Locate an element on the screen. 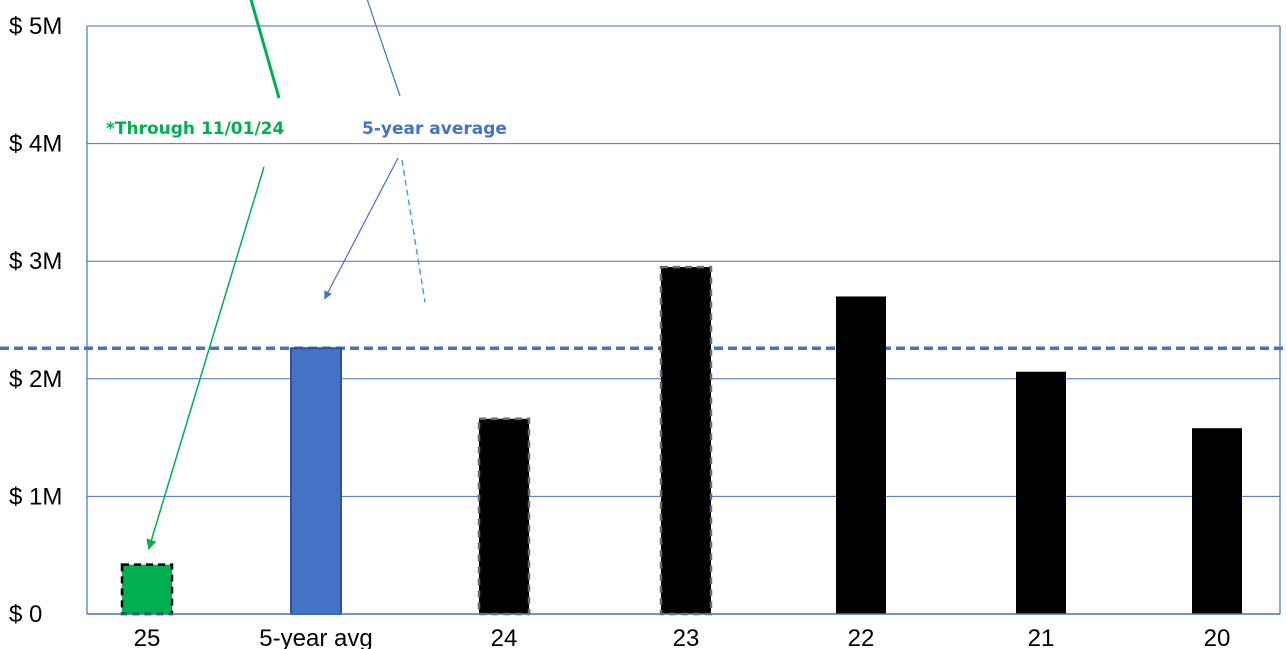 The height and width of the screenshot is (649, 1287). through-date-arrow is located at coordinates (205, 358).